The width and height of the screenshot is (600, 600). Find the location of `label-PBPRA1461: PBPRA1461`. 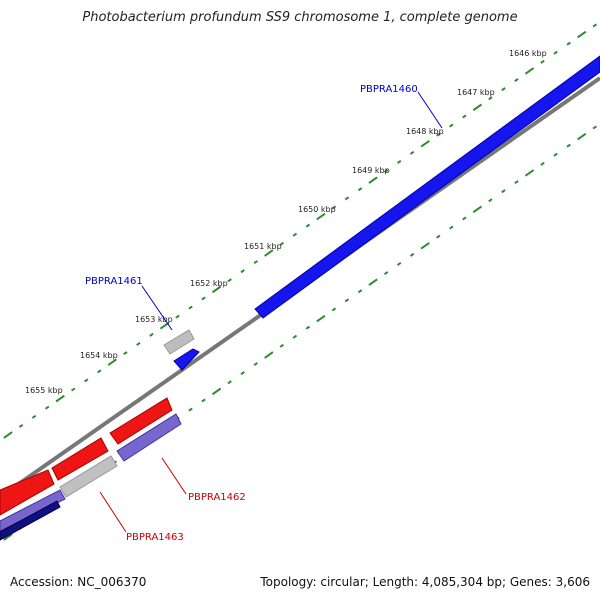

label-PBPRA1461: PBPRA1461 is located at coordinates (114, 281).